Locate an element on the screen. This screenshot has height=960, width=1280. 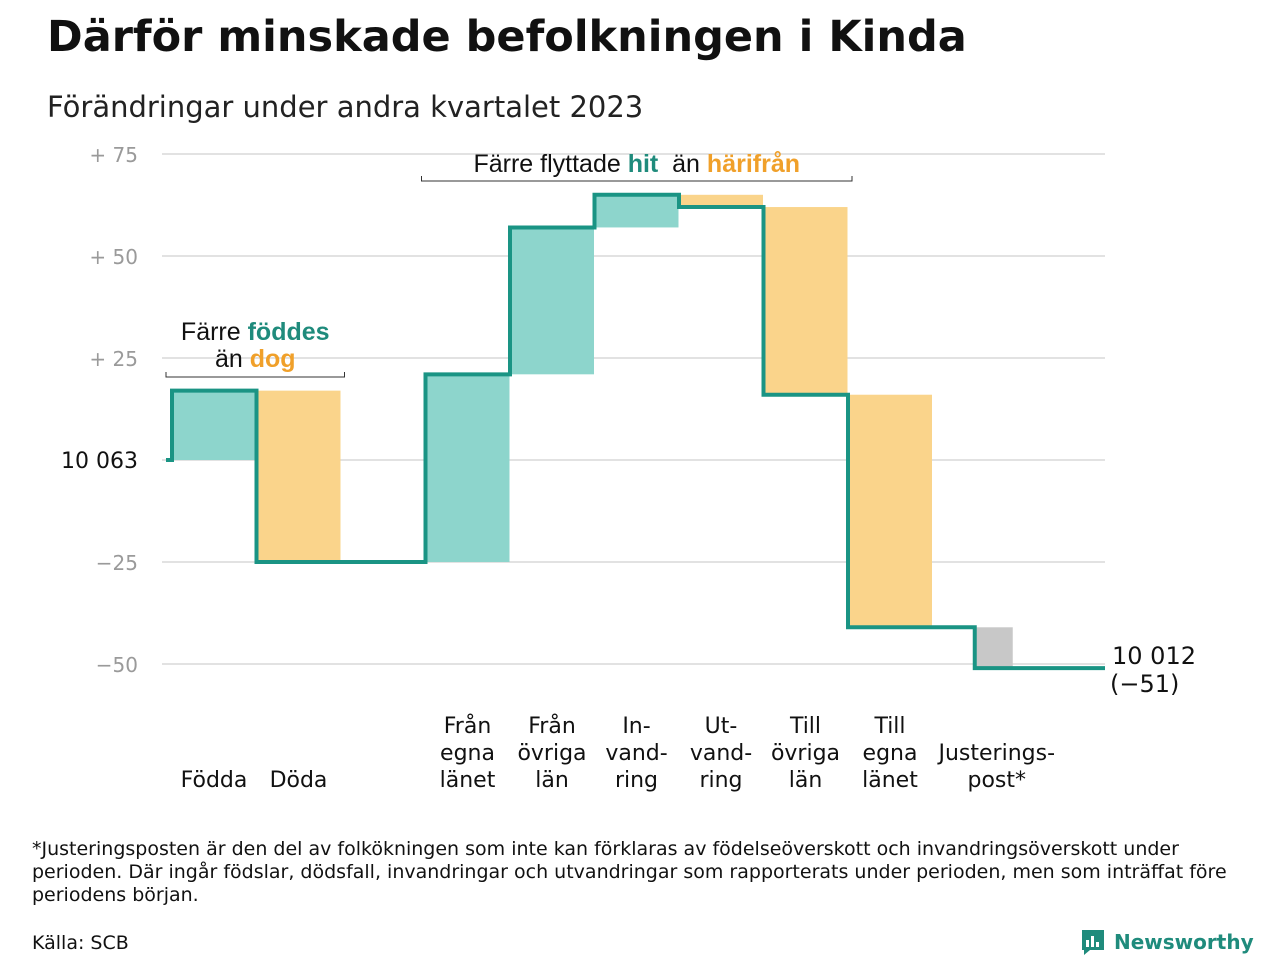
end-change-label: (−51) is located at coordinates (1144, 684).